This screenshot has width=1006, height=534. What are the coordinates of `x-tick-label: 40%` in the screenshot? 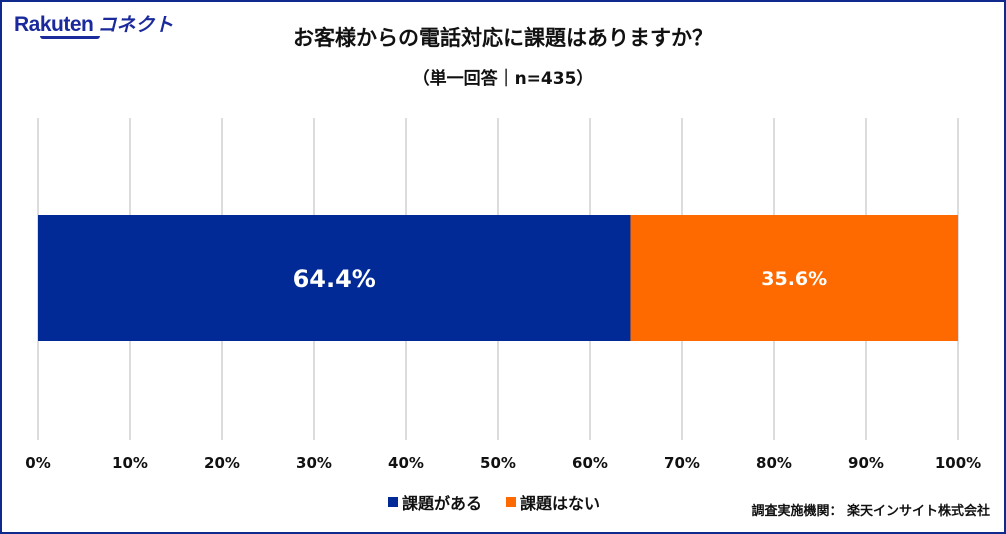 It's located at (406, 463).